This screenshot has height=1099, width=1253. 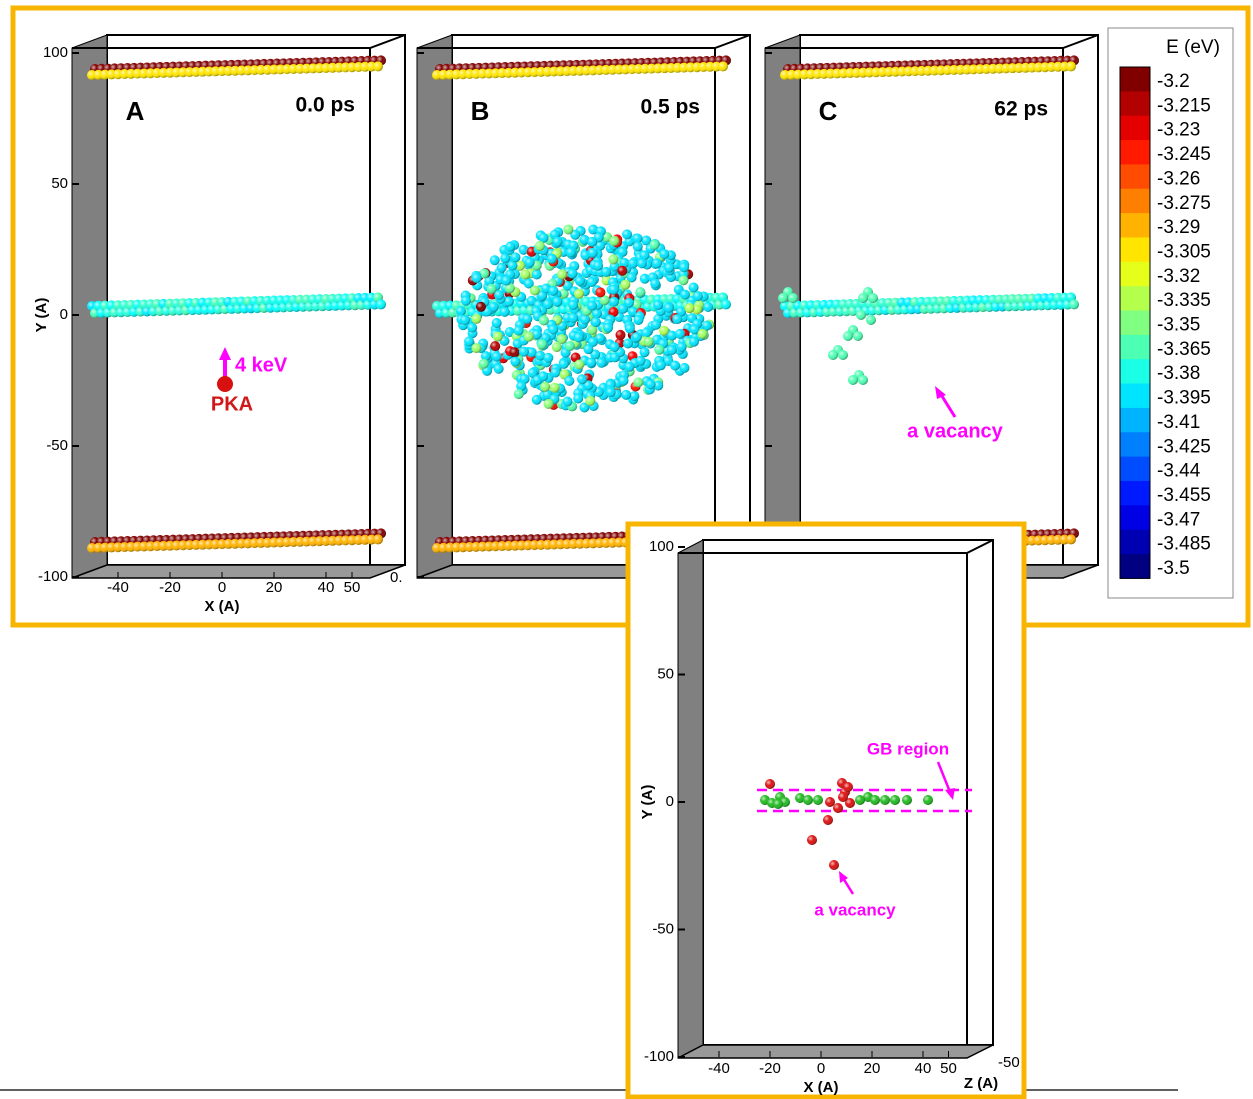 I want to click on x-tick-label: -40, so click(x=118, y=587).